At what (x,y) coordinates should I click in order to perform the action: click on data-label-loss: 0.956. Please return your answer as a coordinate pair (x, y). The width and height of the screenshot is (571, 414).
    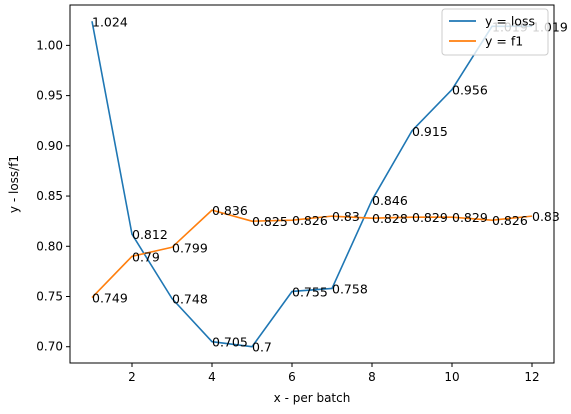
    Looking at the image, I should click on (470, 90).